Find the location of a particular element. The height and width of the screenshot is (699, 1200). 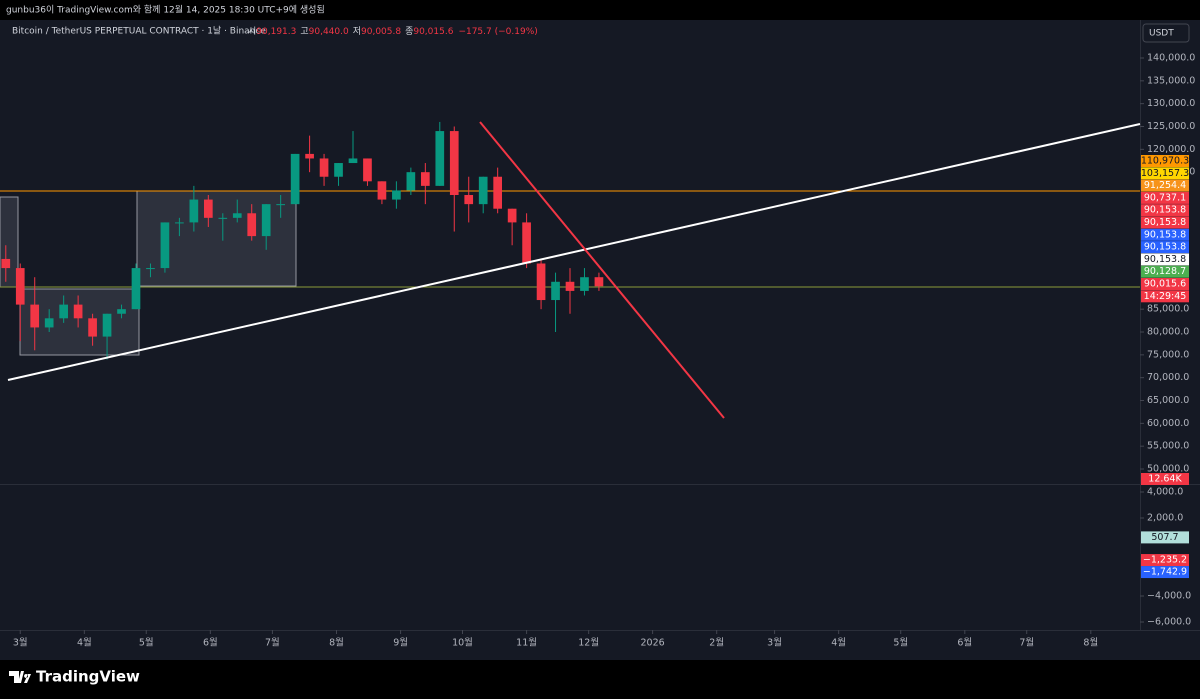

x-tick-label: 2월 is located at coordinates (716, 643).